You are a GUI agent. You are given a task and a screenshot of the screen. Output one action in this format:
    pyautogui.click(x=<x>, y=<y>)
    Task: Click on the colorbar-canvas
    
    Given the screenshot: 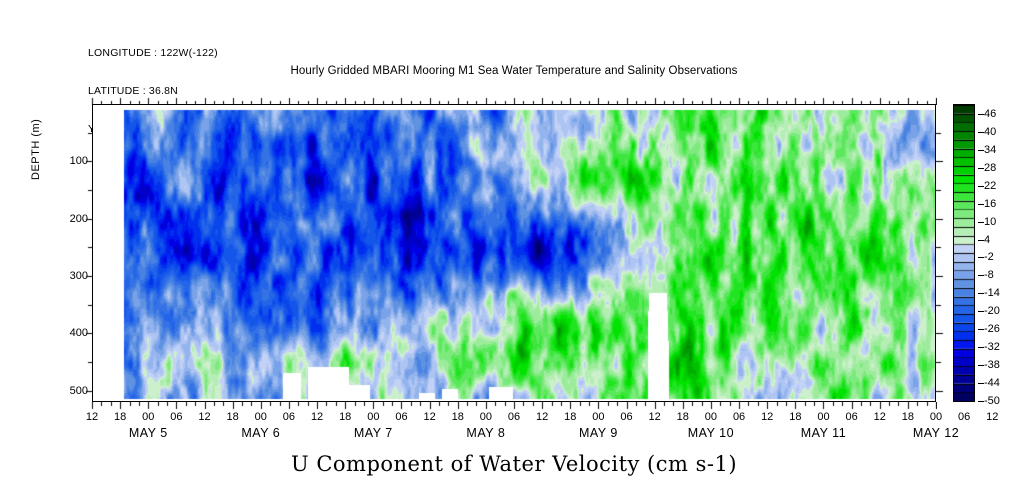 What is the action you would take?
    pyautogui.click(x=964, y=253)
    